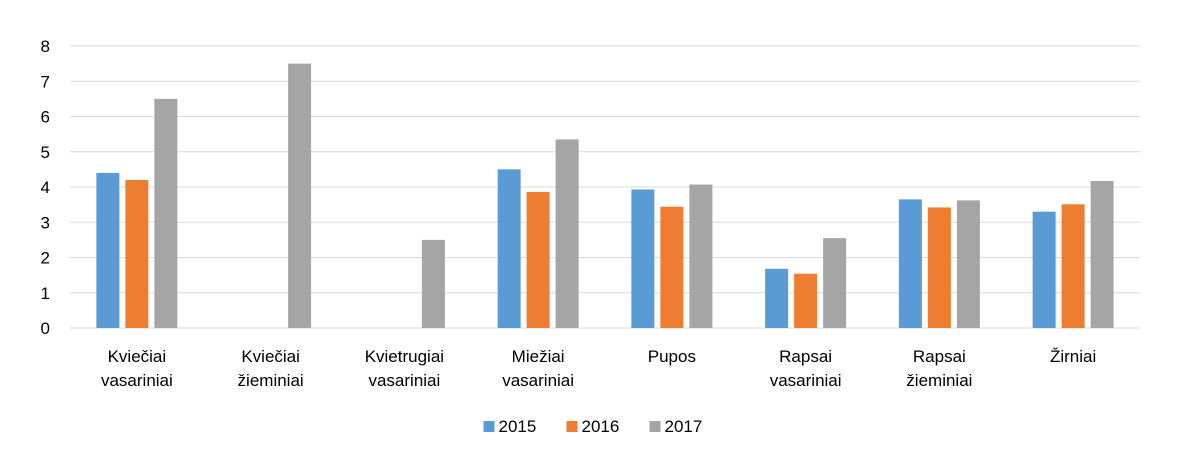  What do you see at coordinates (137, 368) in the screenshot?
I see `x-category-label: Kviečiai vasariniai` at bounding box center [137, 368].